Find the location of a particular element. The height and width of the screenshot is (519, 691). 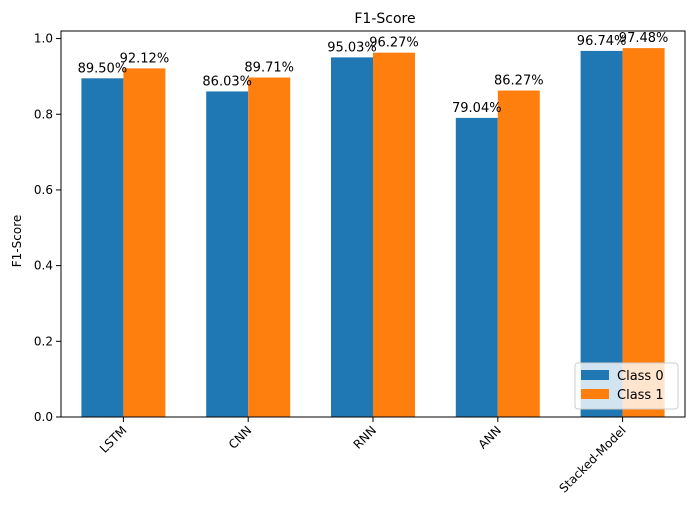

bar-value-label: 97.48% is located at coordinates (644, 38).